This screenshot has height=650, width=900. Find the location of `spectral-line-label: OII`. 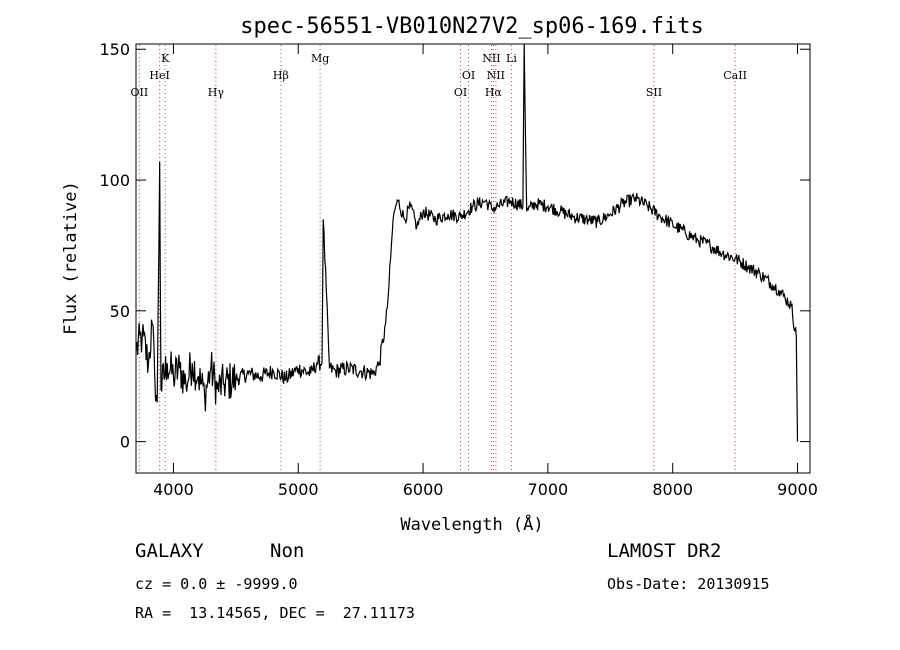

spectral-line-label: OII is located at coordinates (140, 92).